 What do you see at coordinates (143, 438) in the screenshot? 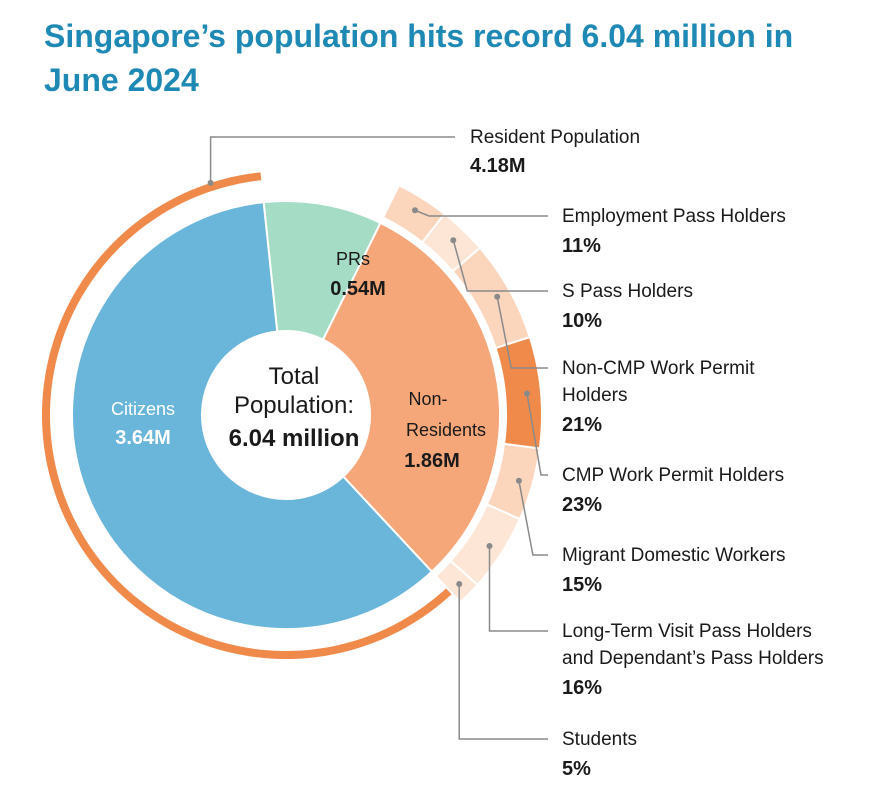
I see `citizens-value: 3.64M` at bounding box center [143, 438].